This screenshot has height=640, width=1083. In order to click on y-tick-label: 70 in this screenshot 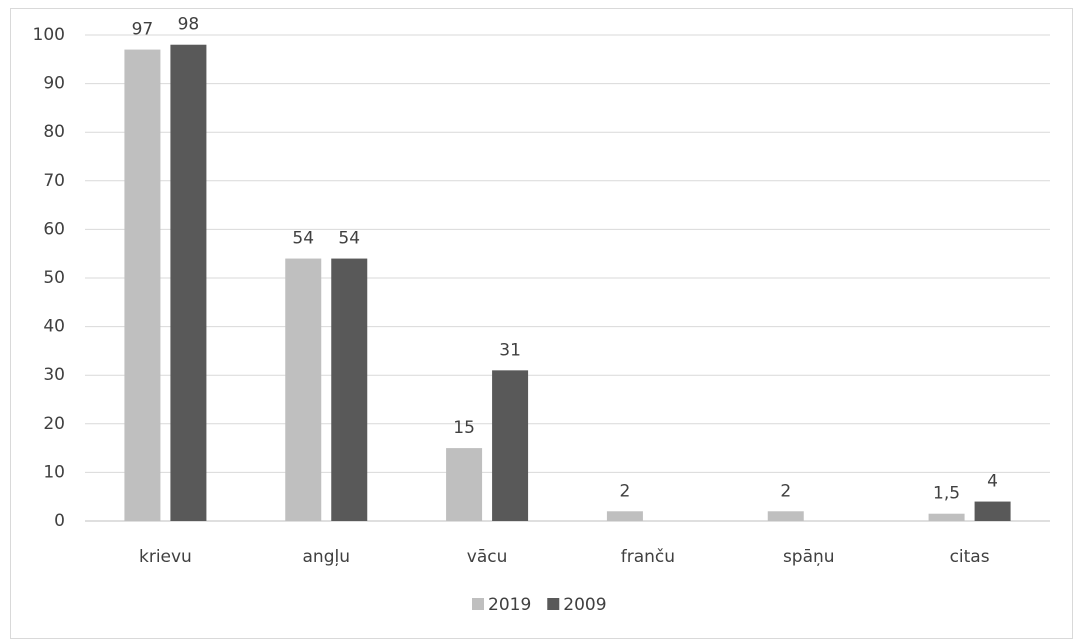, I will do `click(54, 181)`.